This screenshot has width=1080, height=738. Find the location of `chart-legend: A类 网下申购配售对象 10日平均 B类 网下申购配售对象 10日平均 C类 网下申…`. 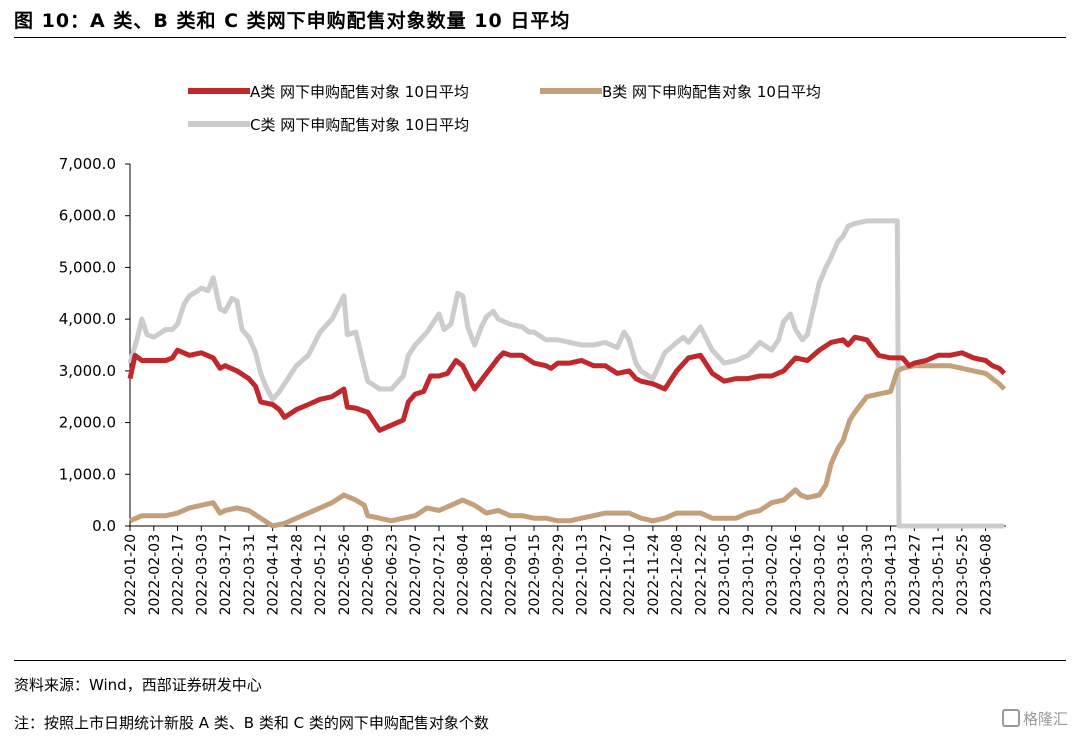

chart-legend: A类 网下申购配售对象 10日平均 B类 网下申购配售对象 10日平均 C类 网下申… is located at coordinates (504, 108).